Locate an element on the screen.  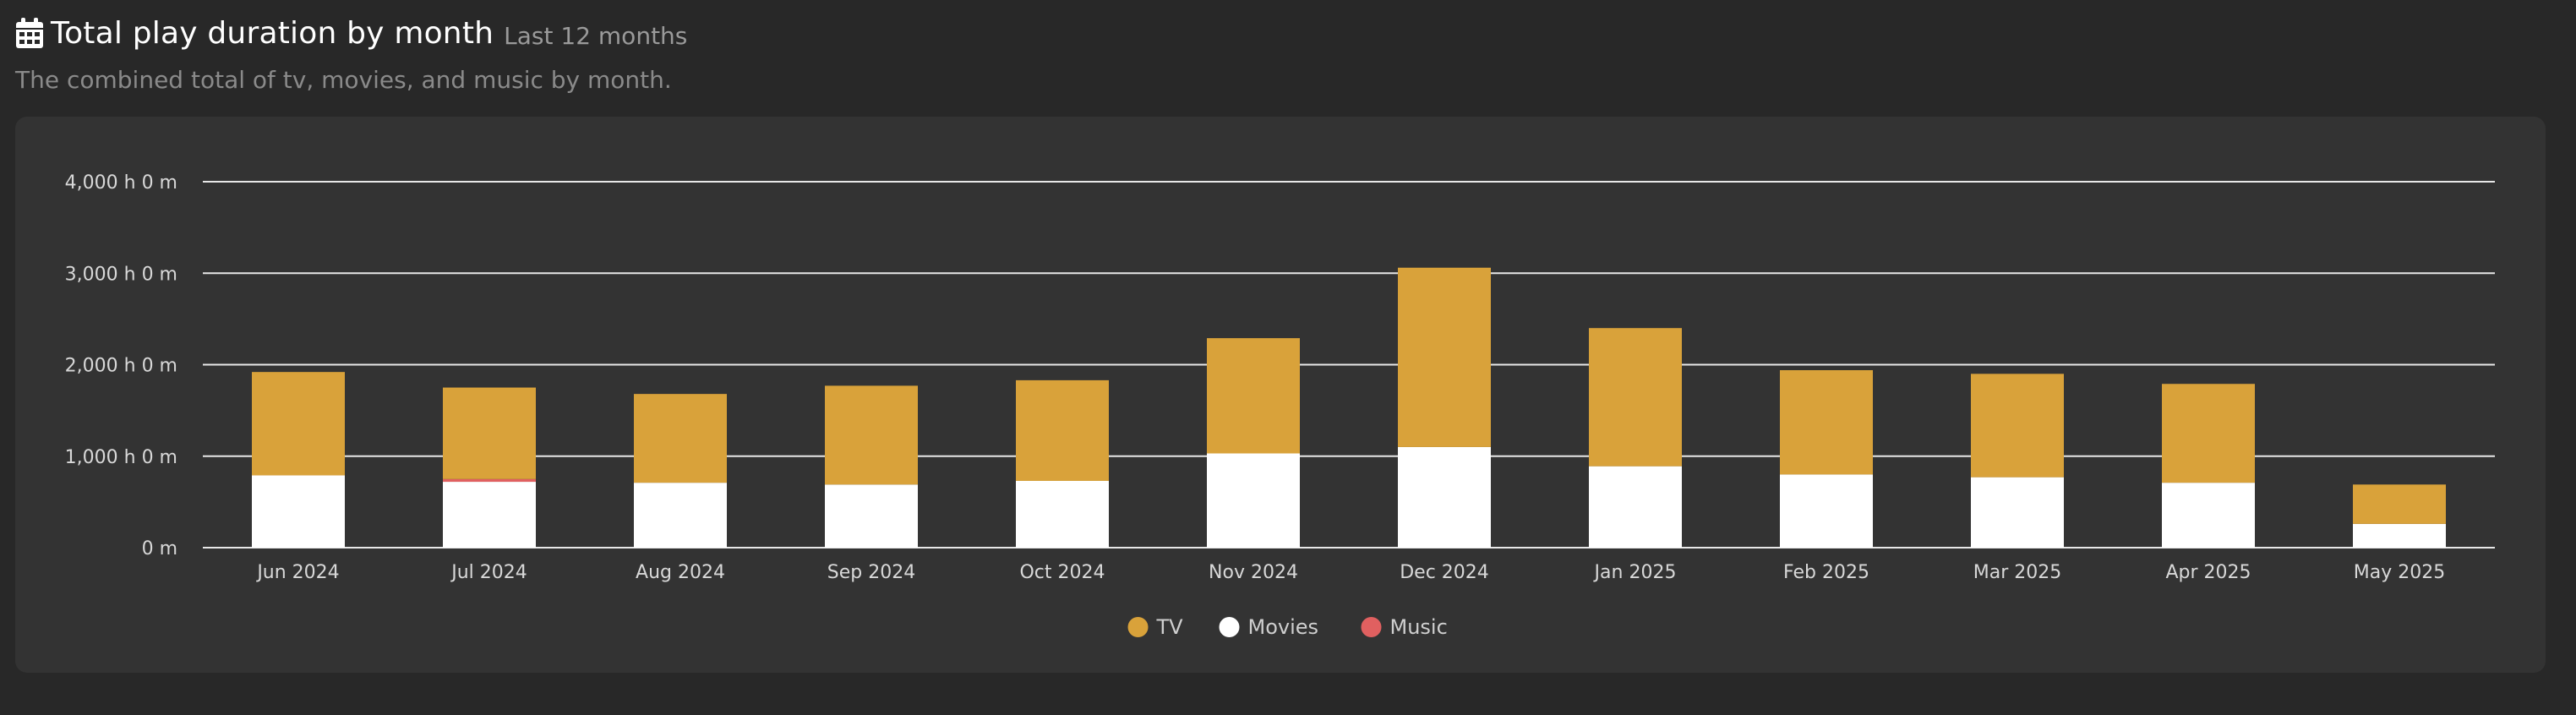
x-tick-label: Feb 2025 is located at coordinates (1826, 573).